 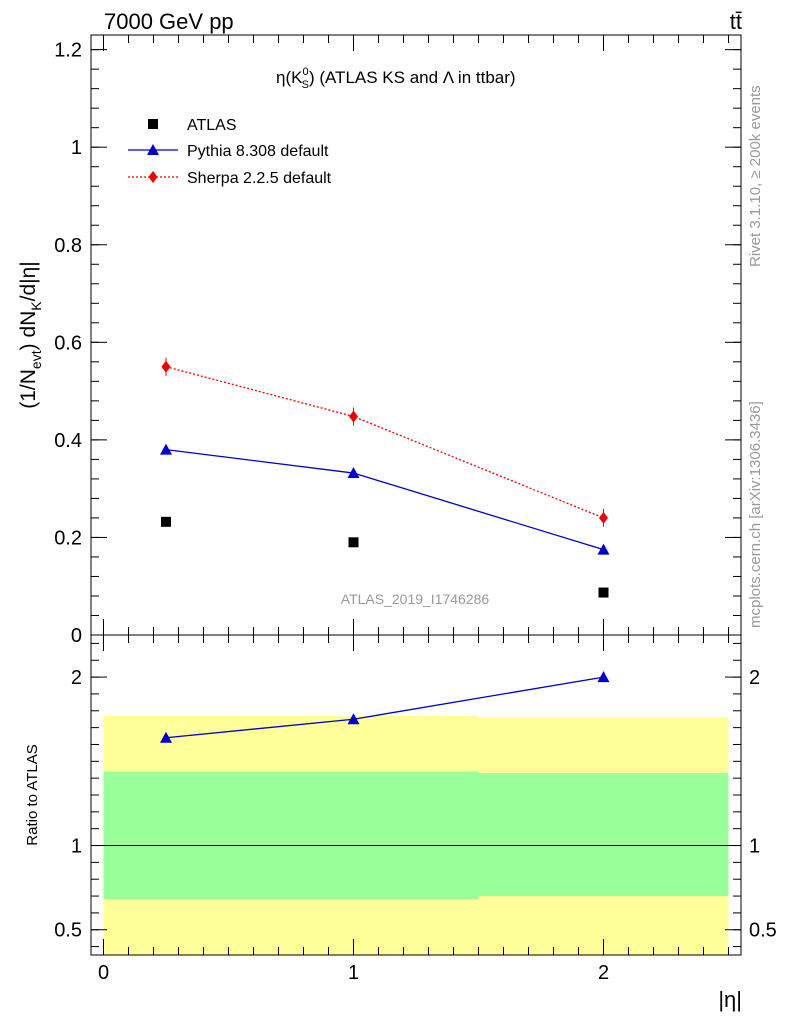 I want to click on ratio-y-tick-label-right: 2, so click(x=754, y=678).